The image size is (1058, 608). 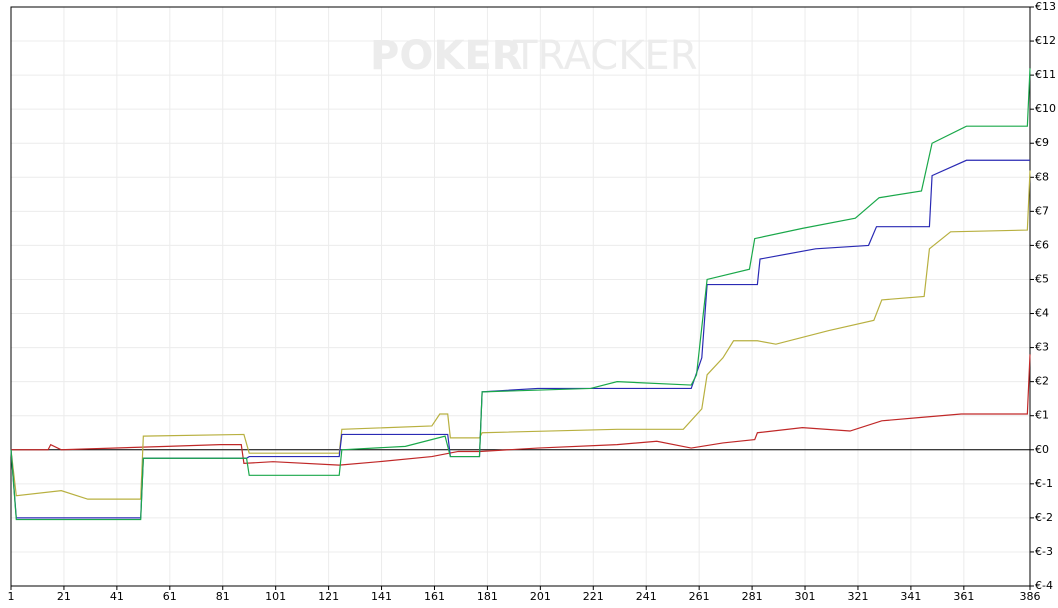 What do you see at coordinates (275, 596) in the screenshot?
I see `x-tick-label: 101` at bounding box center [275, 596].